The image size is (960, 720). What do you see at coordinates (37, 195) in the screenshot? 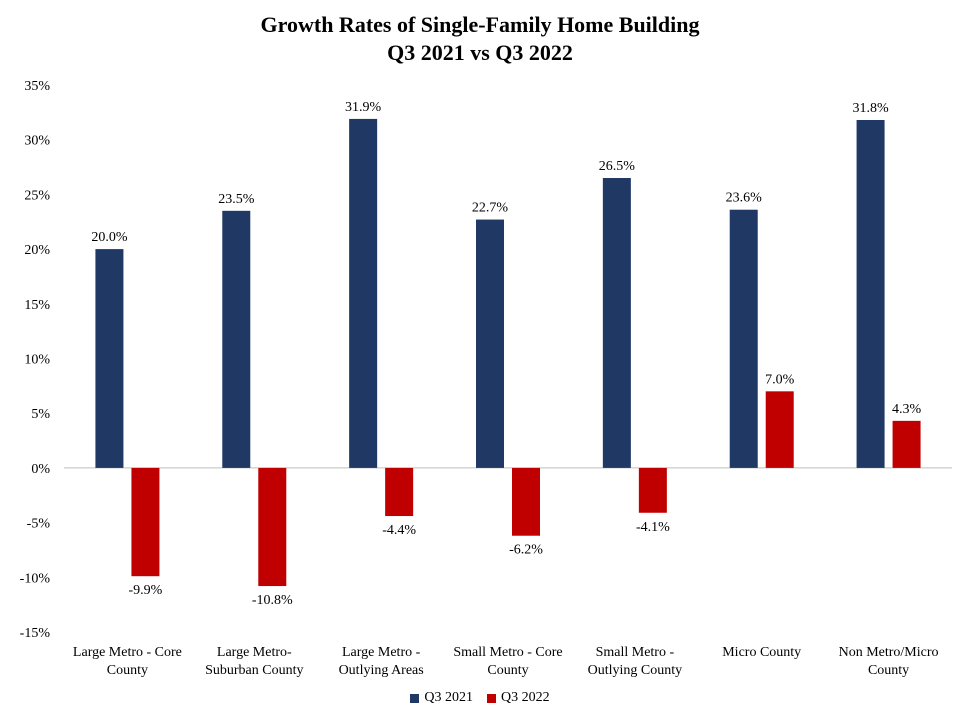
I see `y-tick-label: 25%` at bounding box center [37, 195].